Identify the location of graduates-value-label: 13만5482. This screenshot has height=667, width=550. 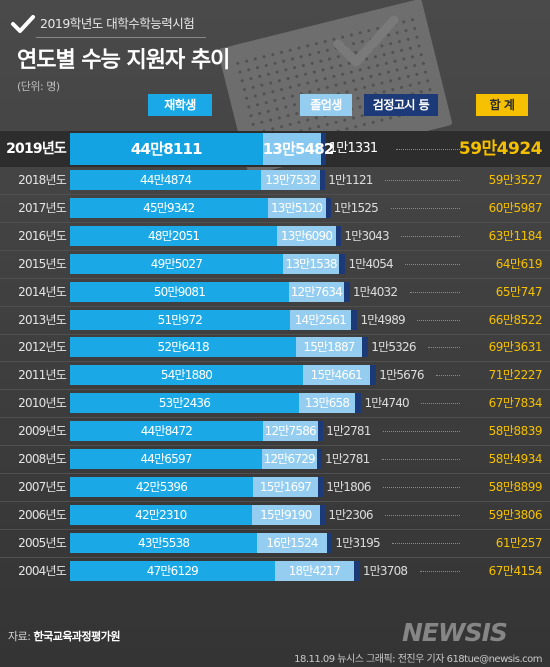
(298, 149).